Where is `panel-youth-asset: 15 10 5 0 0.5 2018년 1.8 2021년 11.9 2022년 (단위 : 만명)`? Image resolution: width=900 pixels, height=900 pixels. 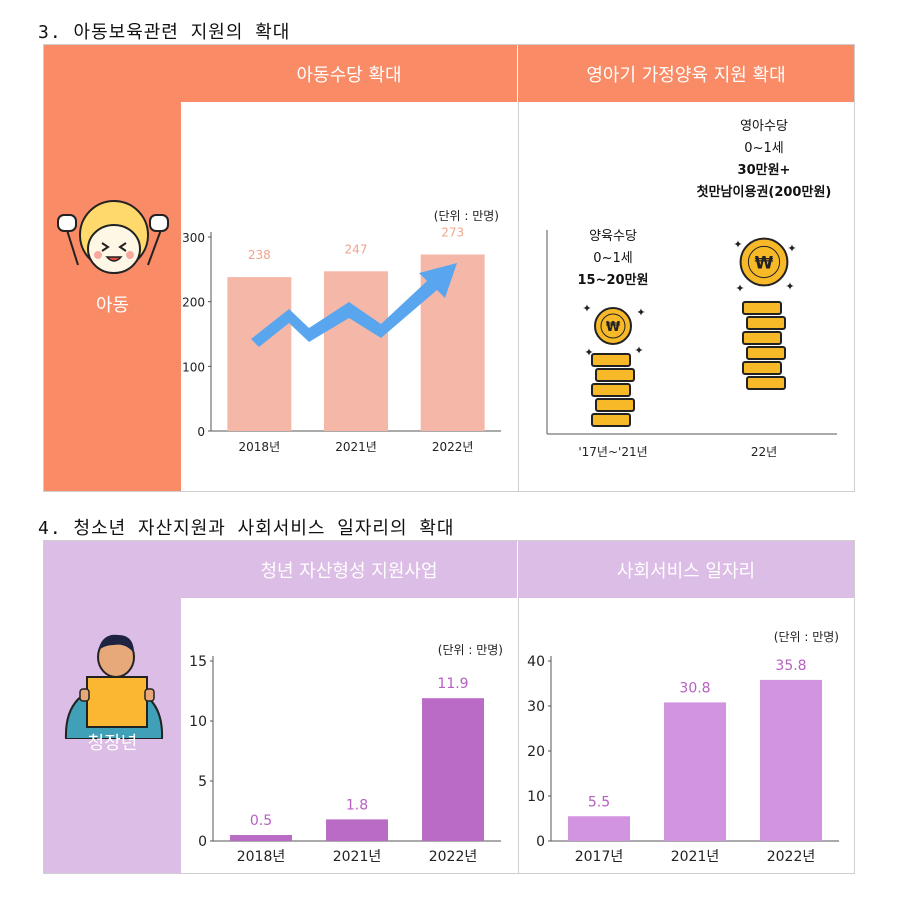 panel-youth-asset: 15 10 5 0 0.5 2018년 1.8 2021년 11.9 2022년 (단위 : 만명) is located at coordinates (350, 735).